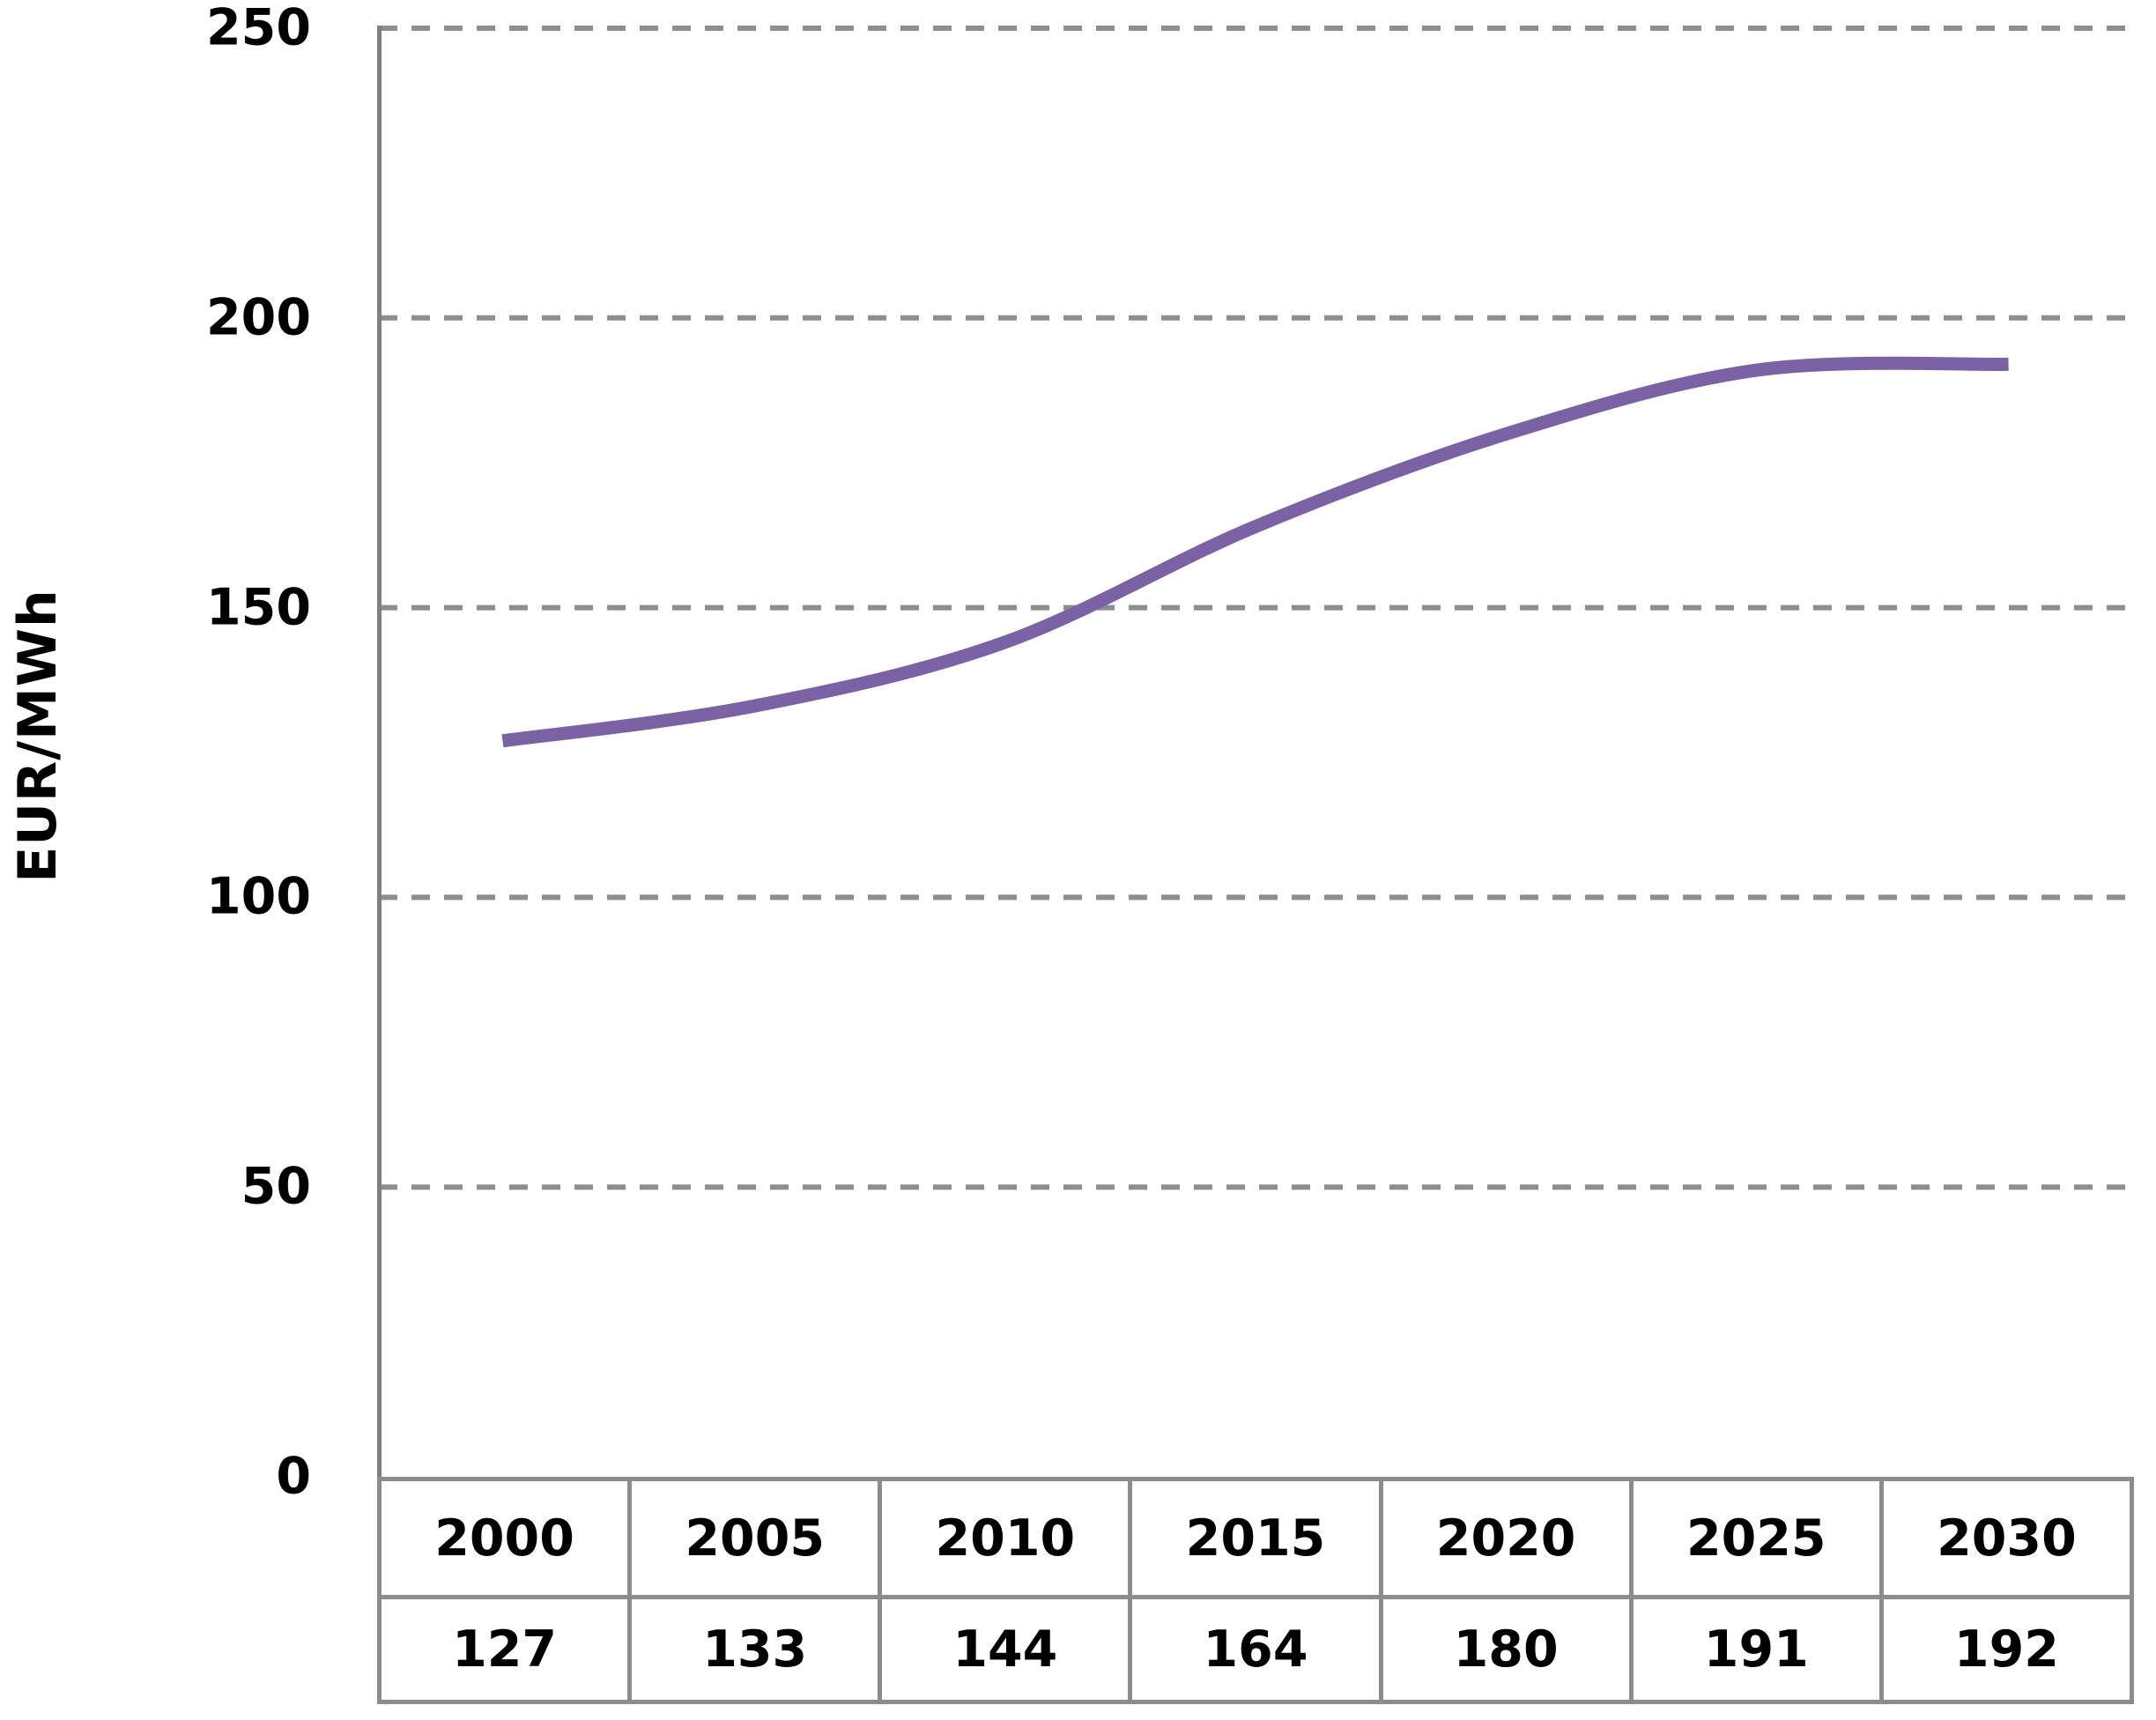  I want to click on year-cell: 2005, so click(755, 1538).